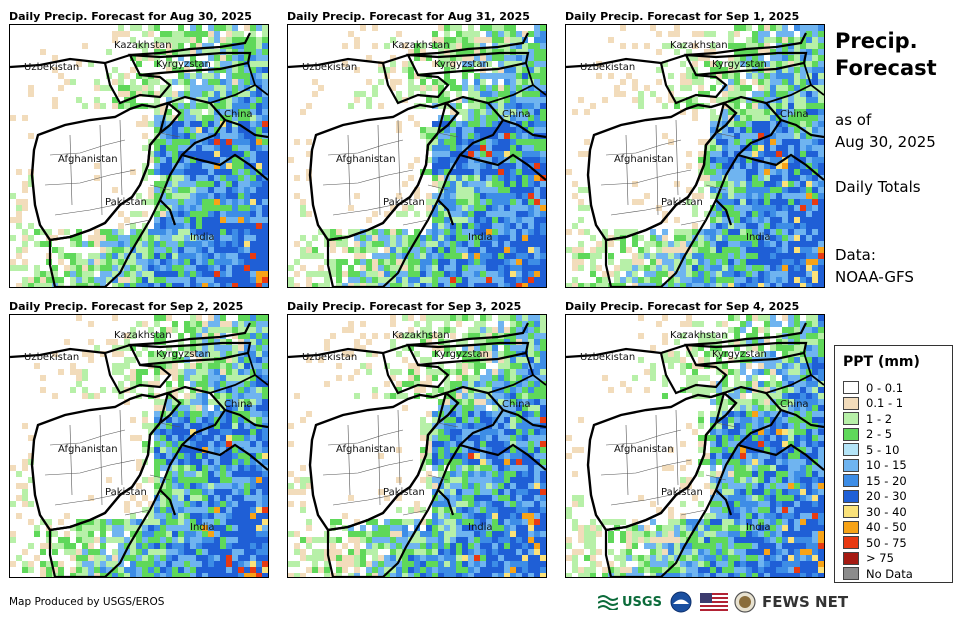  Describe the element at coordinates (682, 306) in the screenshot. I see `panel-title: Daily Precip. Forecast for Sep 4, 2025` at that location.